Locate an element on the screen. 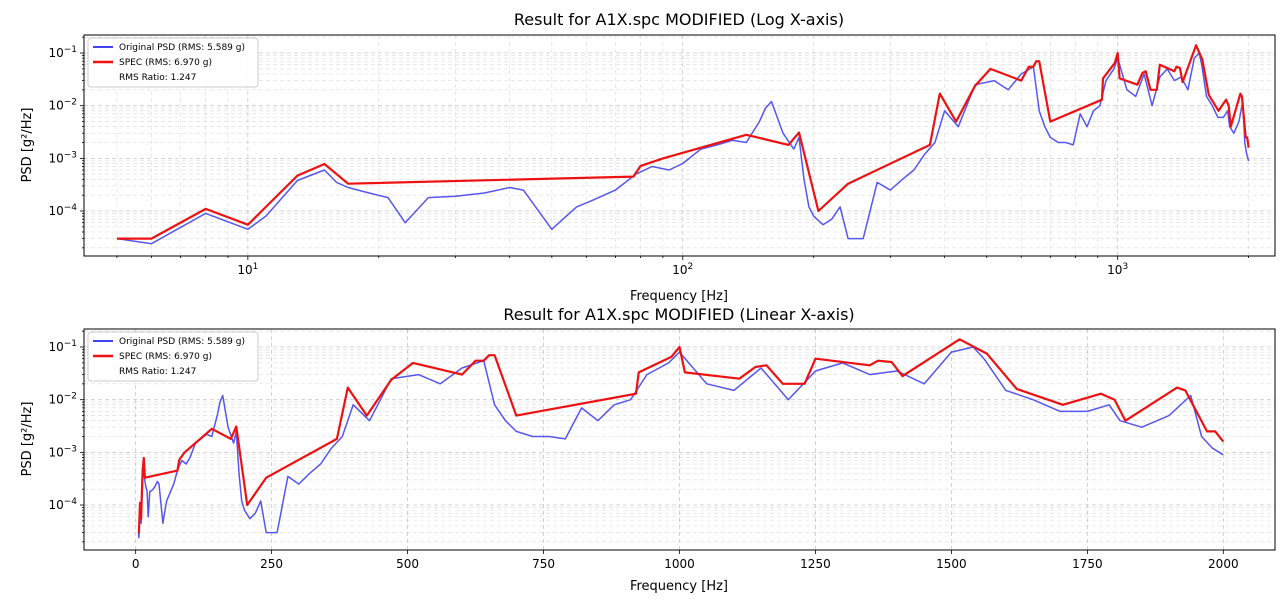 The image size is (1280, 600). x-tick-label: 10³ is located at coordinates (1117, 269).